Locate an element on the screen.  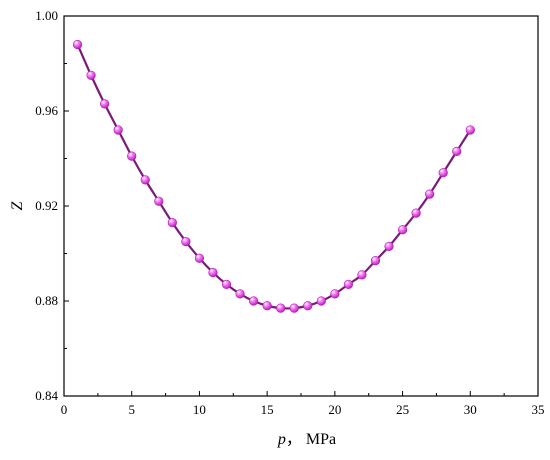
x-tick-label: 10 is located at coordinates (199, 409).